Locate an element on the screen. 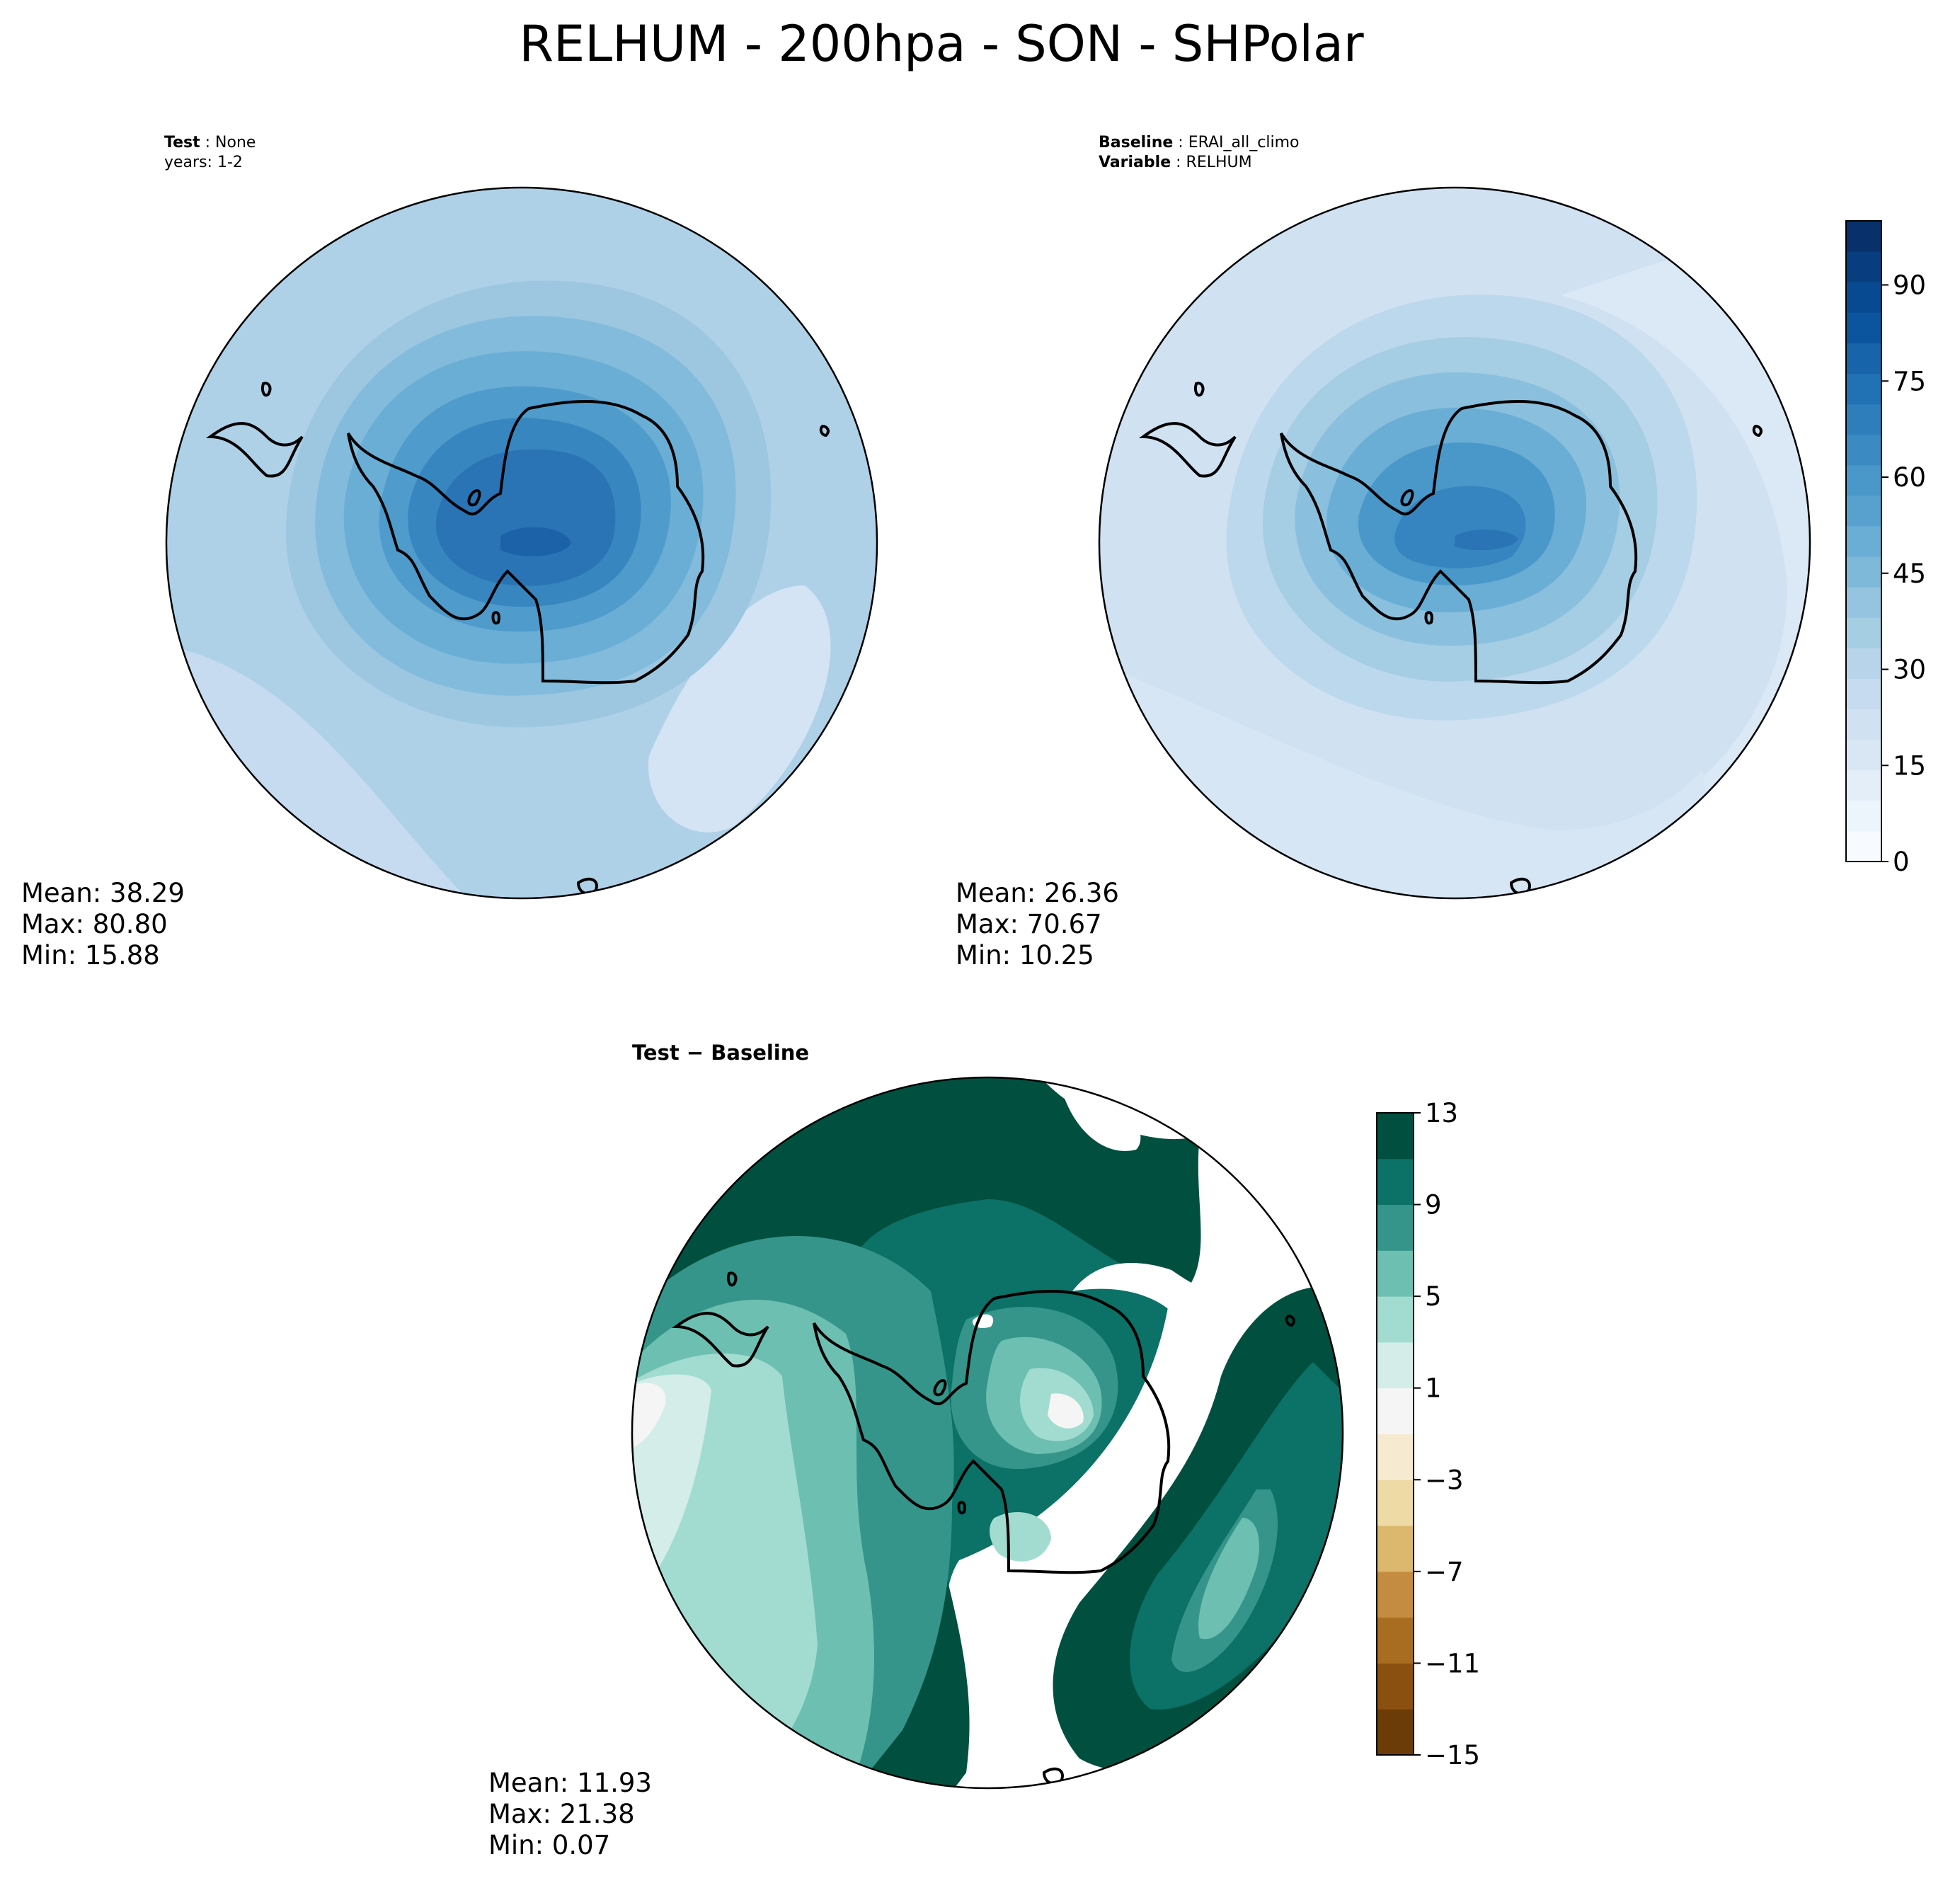 The height and width of the screenshot is (1888, 1960). baseline-meta-line1: Baseline : ERAI_all_climo is located at coordinates (1199, 142).